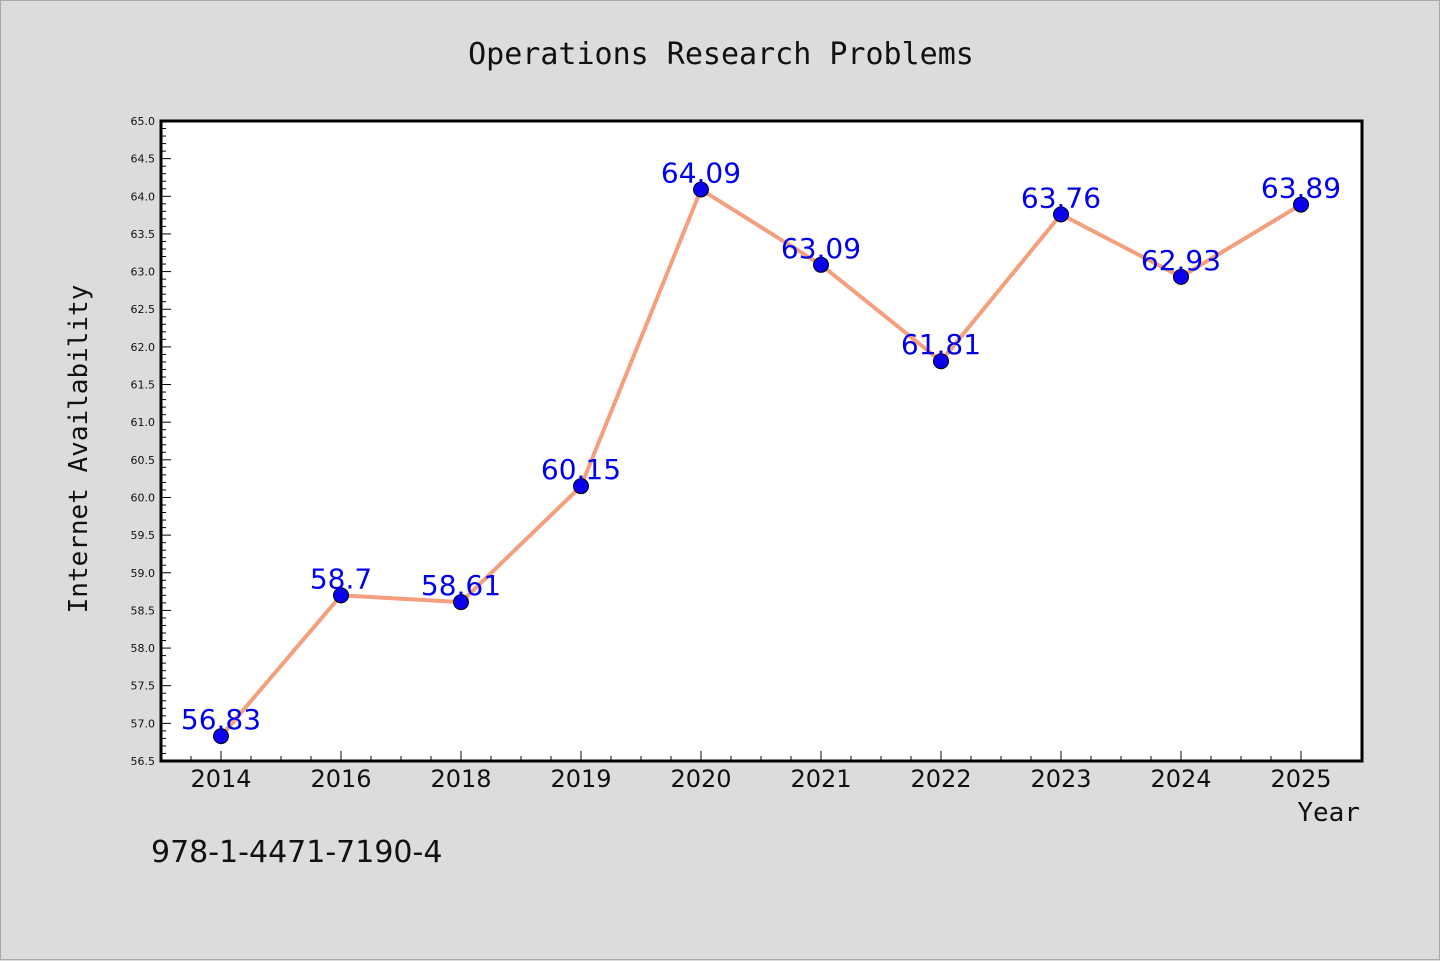 The height and width of the screenshot is (961, 1440). Describe the element at coordinates (143, 347) in the screenshot. I see `y-tick-label: 62.0` at that location.